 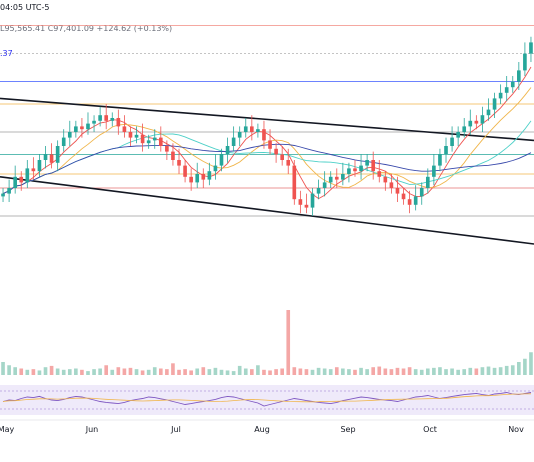 What do you see at coordinates (262, 429) in the screenshot?
I see `x-tick-label: Aug` at bounding box center [262, 429].